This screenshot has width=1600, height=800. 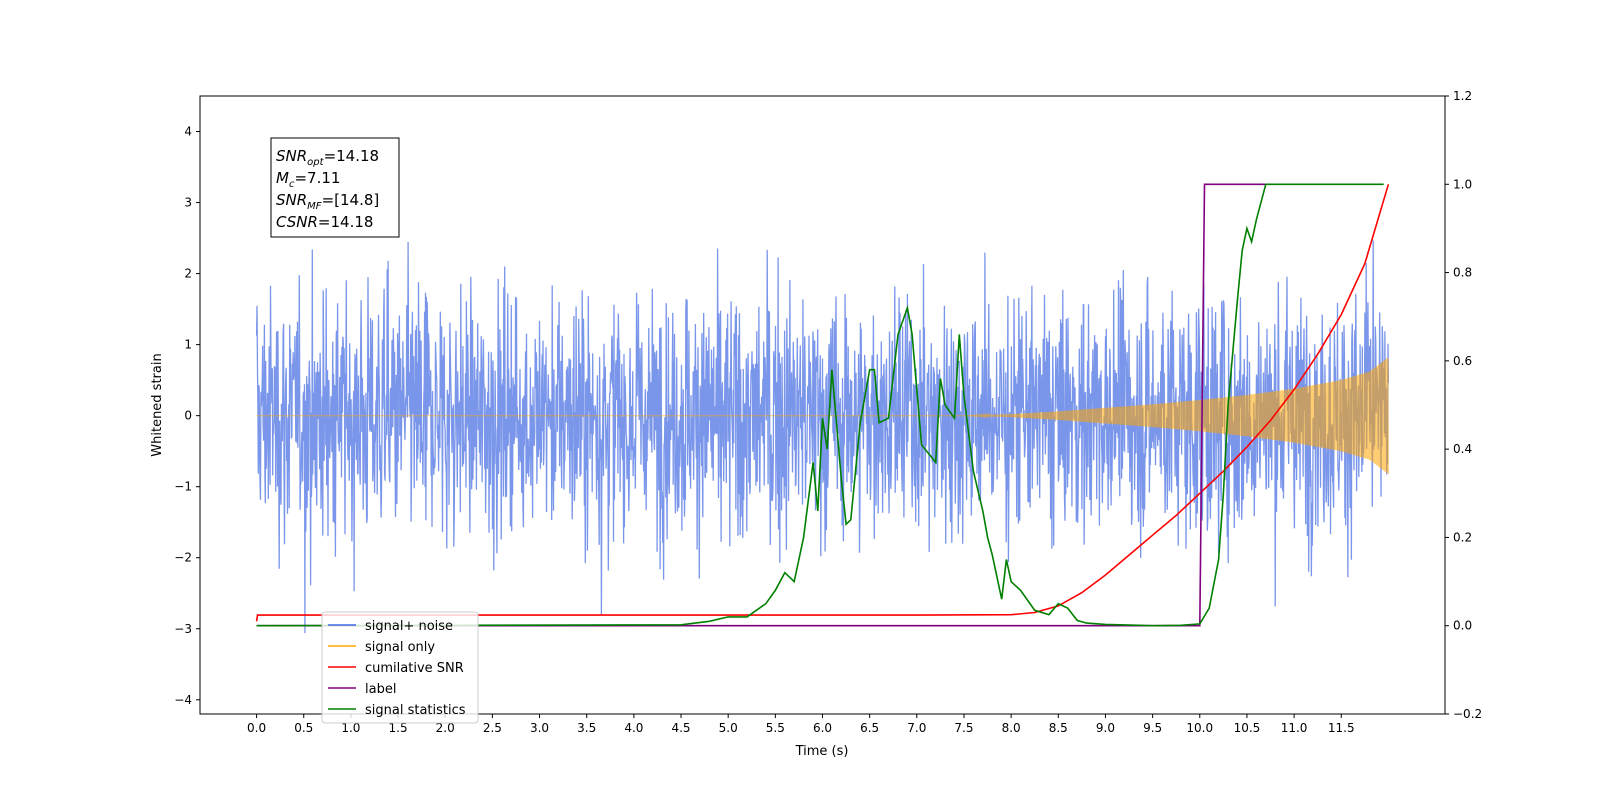 I want to click on x-tick-label: 2.5, so click(x=492, y=728).